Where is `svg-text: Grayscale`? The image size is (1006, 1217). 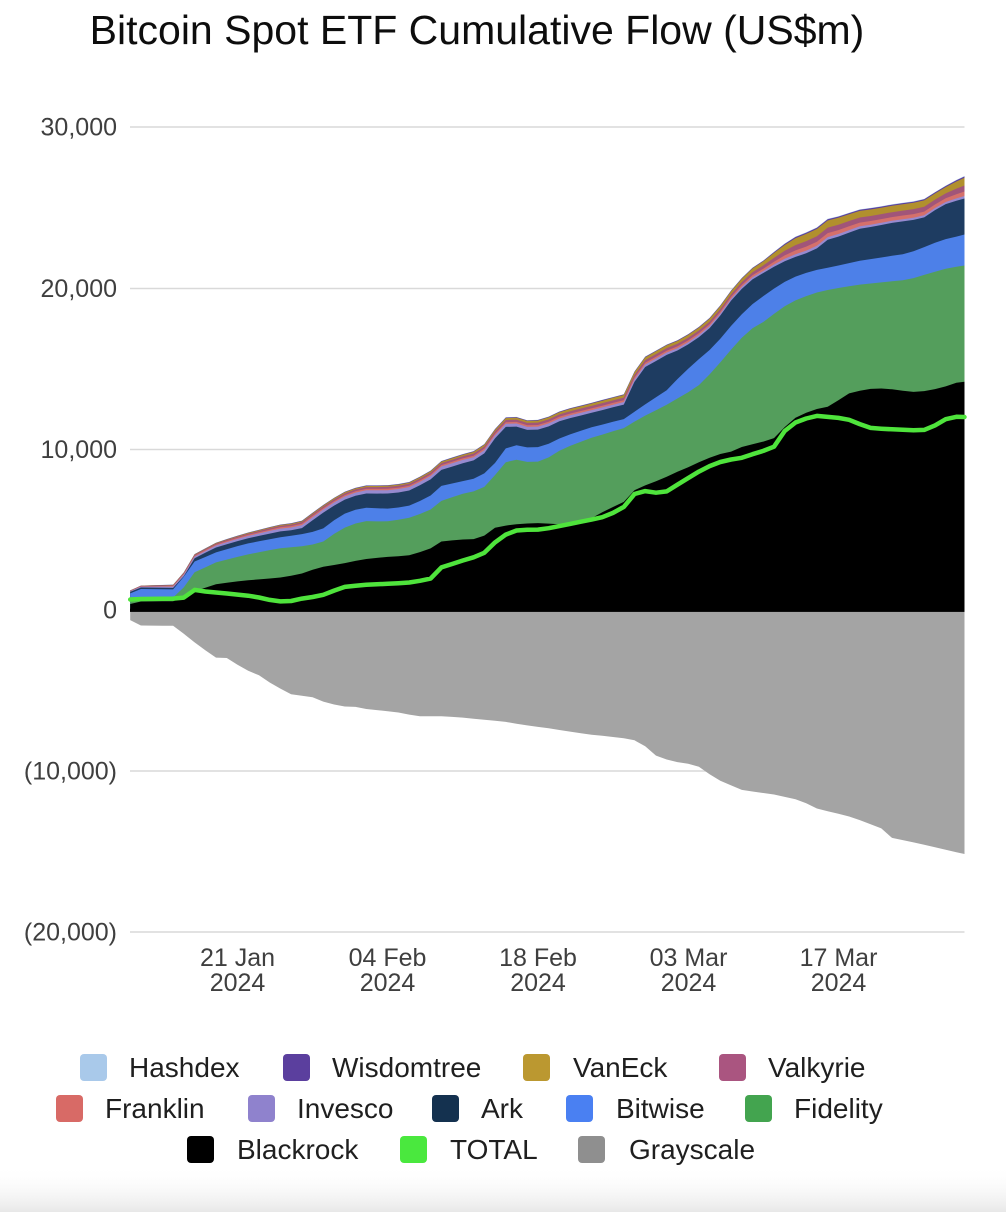 svg-text: Grayscale is located at coordinates (692, 1149).